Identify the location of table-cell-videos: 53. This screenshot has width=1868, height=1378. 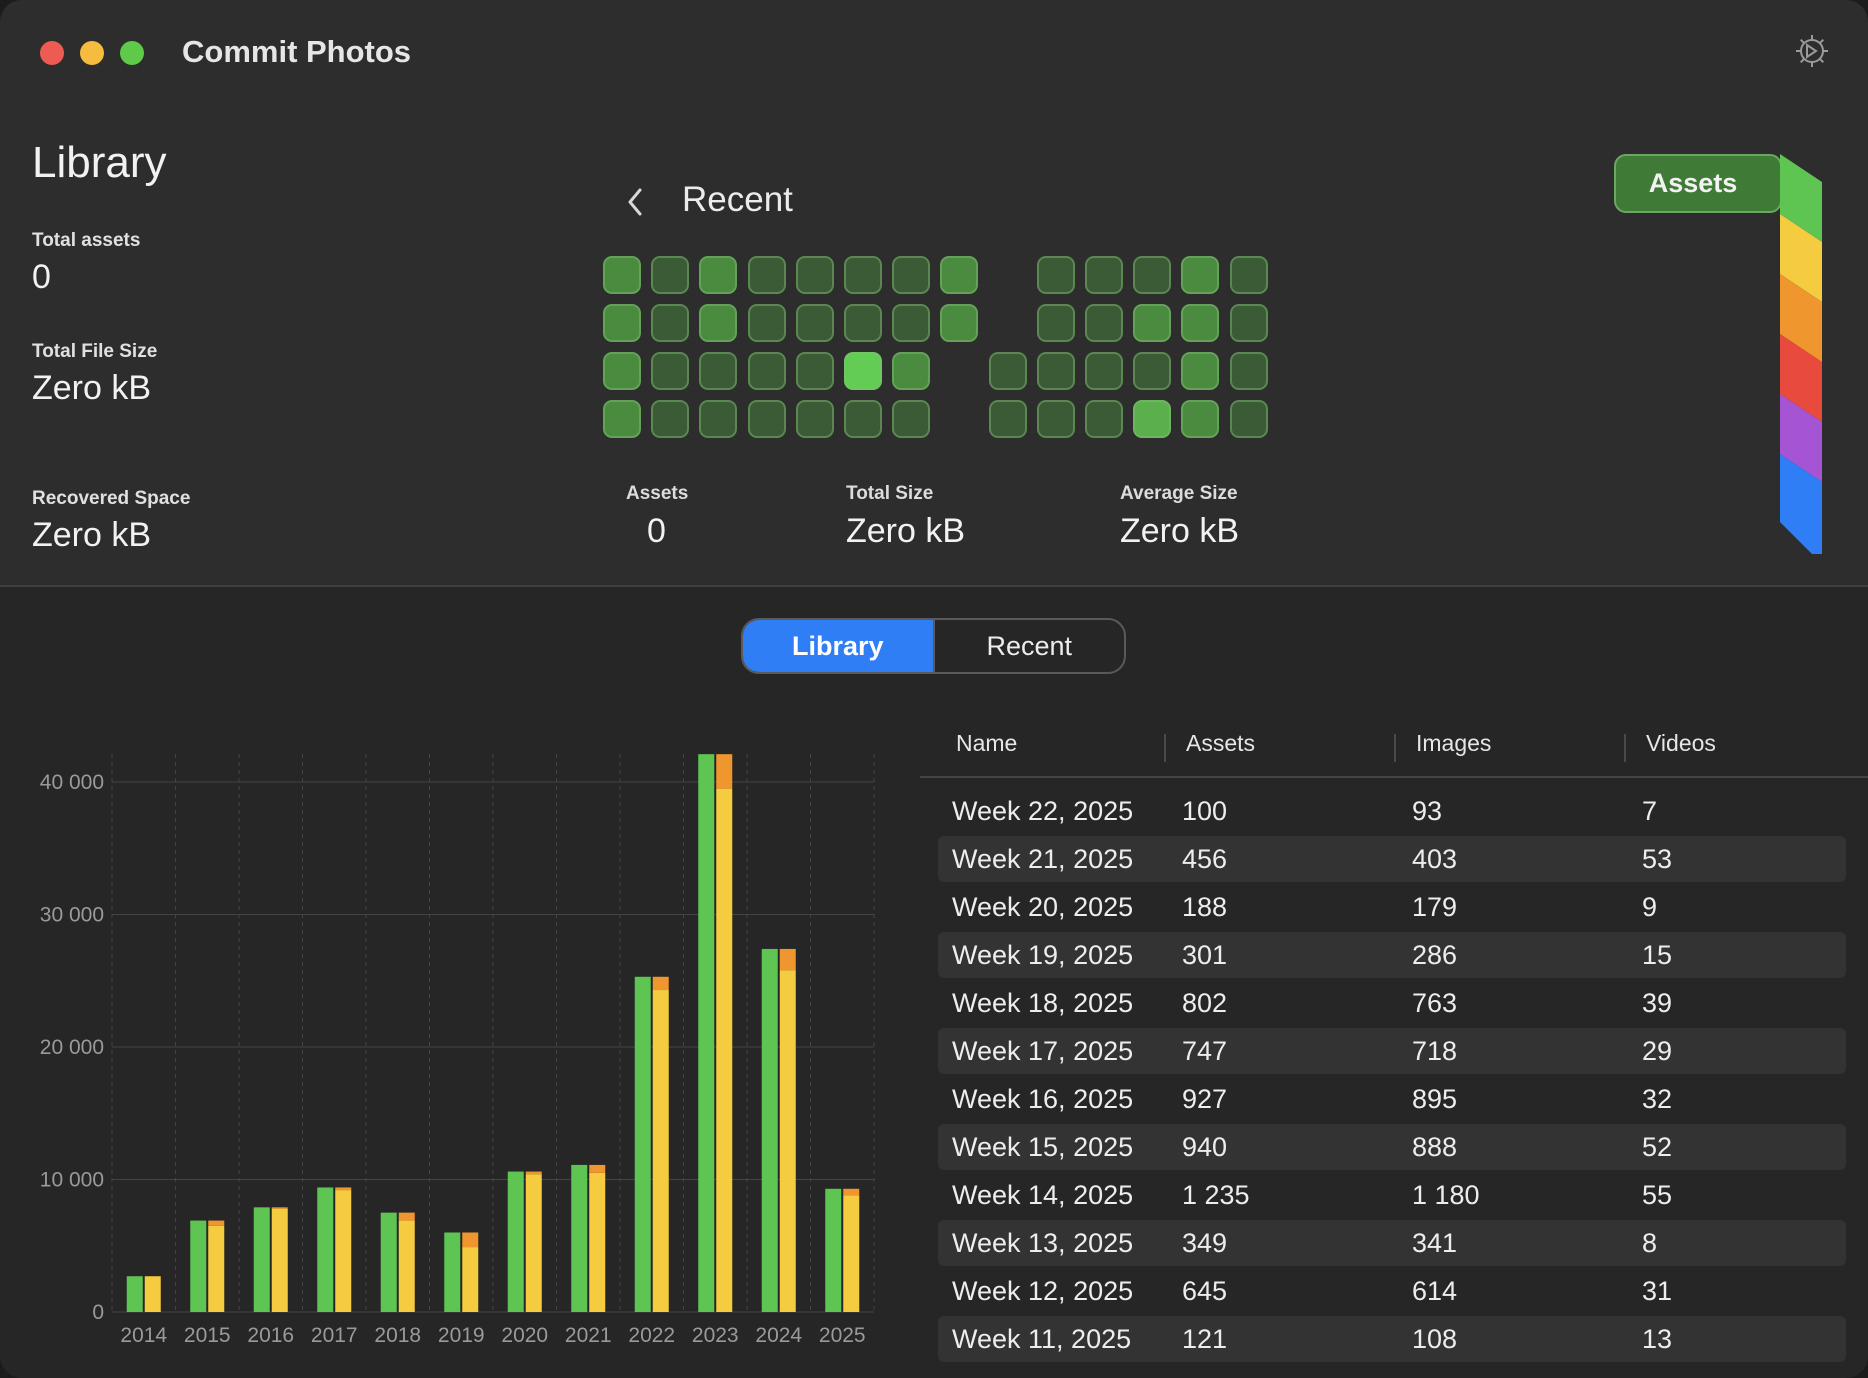
(1657, 859).